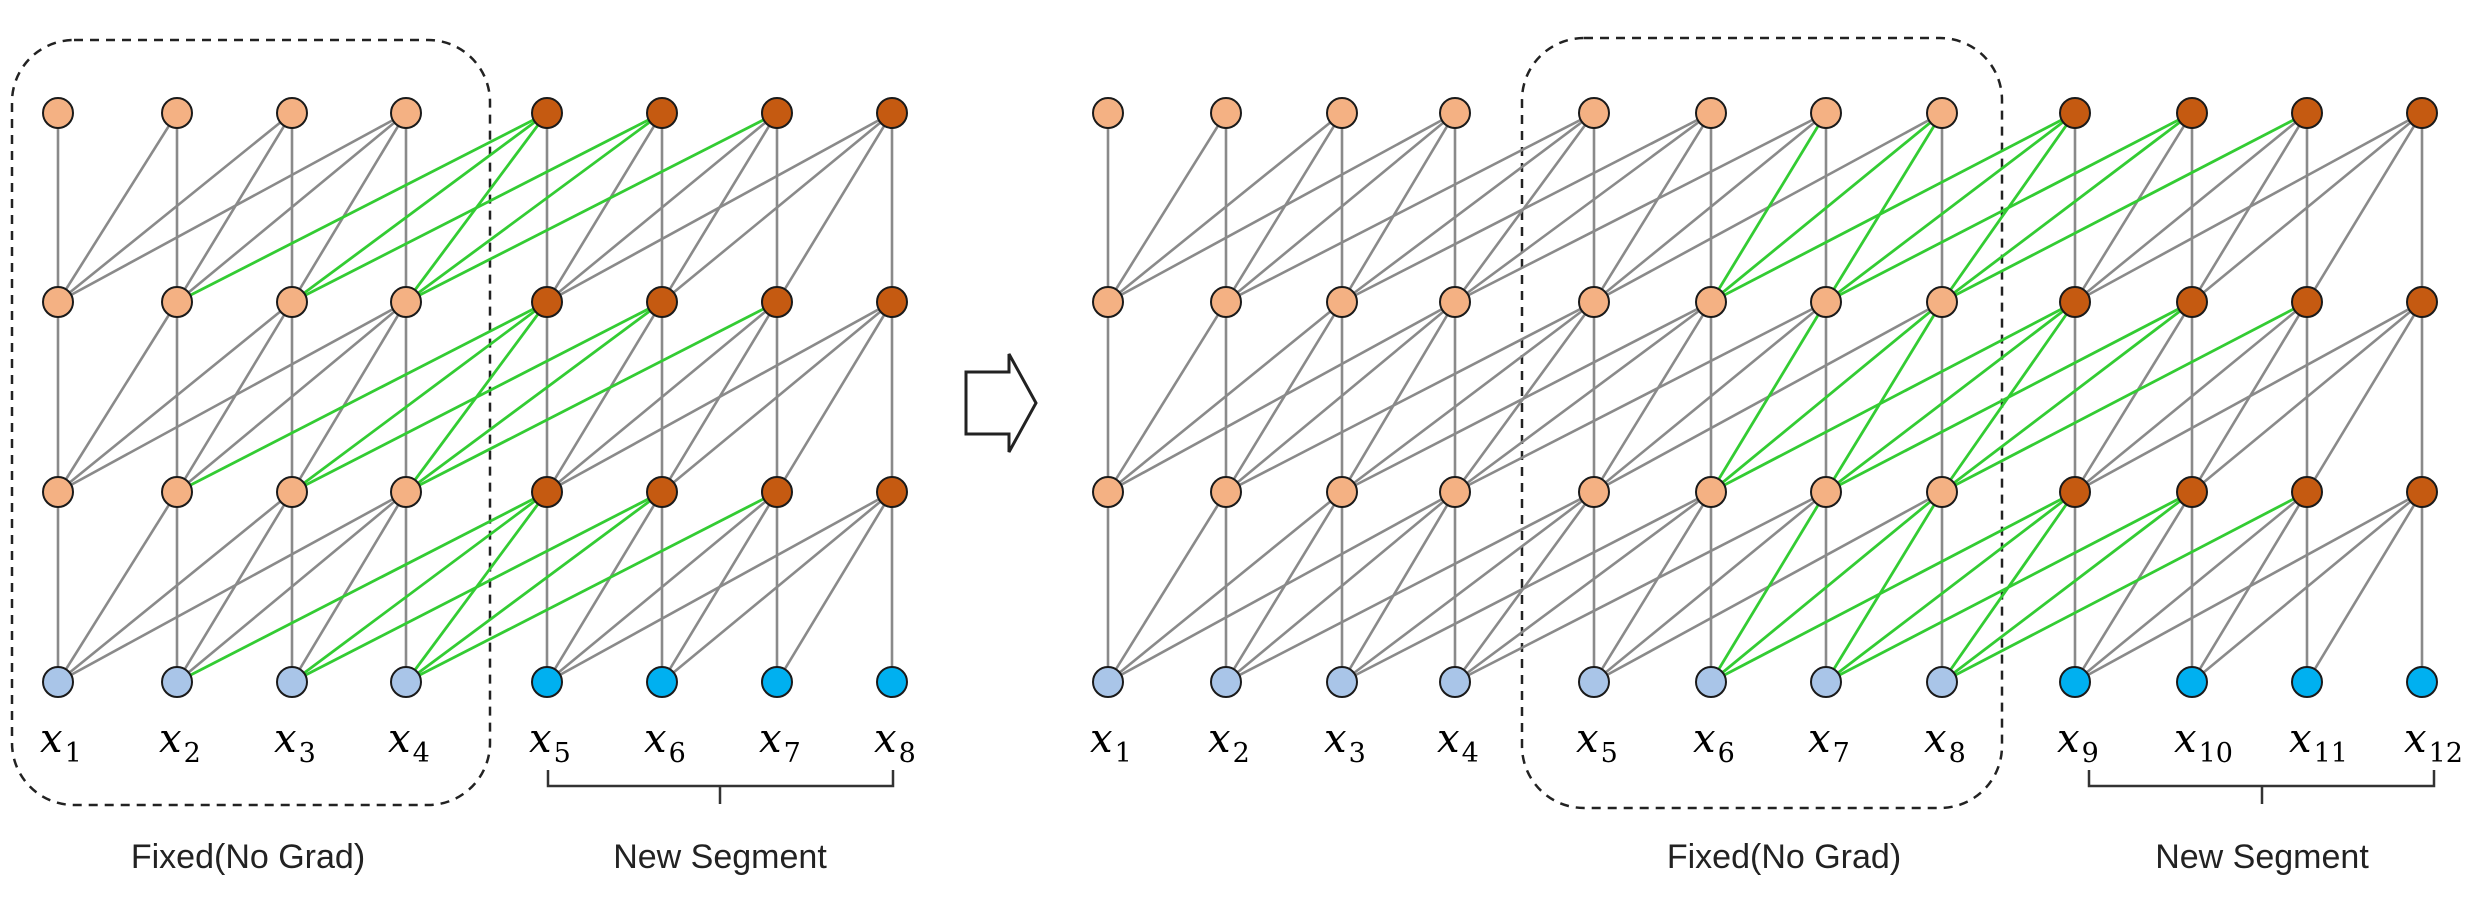  Describe the element at coordinates (720, 787) in the screenshot. I see `new-segment-brace` at that location.